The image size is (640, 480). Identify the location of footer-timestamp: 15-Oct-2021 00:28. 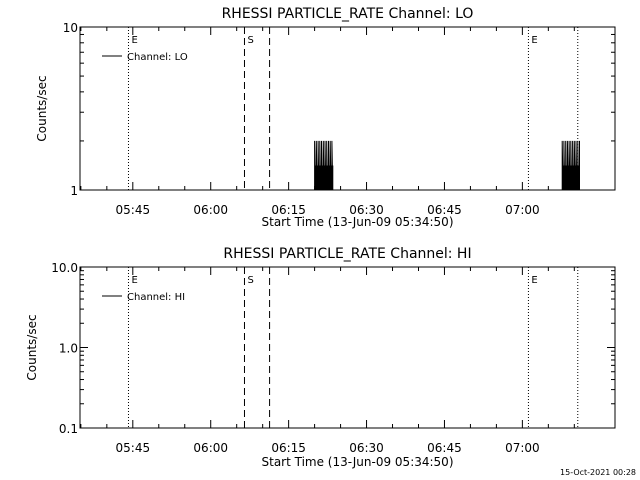
(598, 472).